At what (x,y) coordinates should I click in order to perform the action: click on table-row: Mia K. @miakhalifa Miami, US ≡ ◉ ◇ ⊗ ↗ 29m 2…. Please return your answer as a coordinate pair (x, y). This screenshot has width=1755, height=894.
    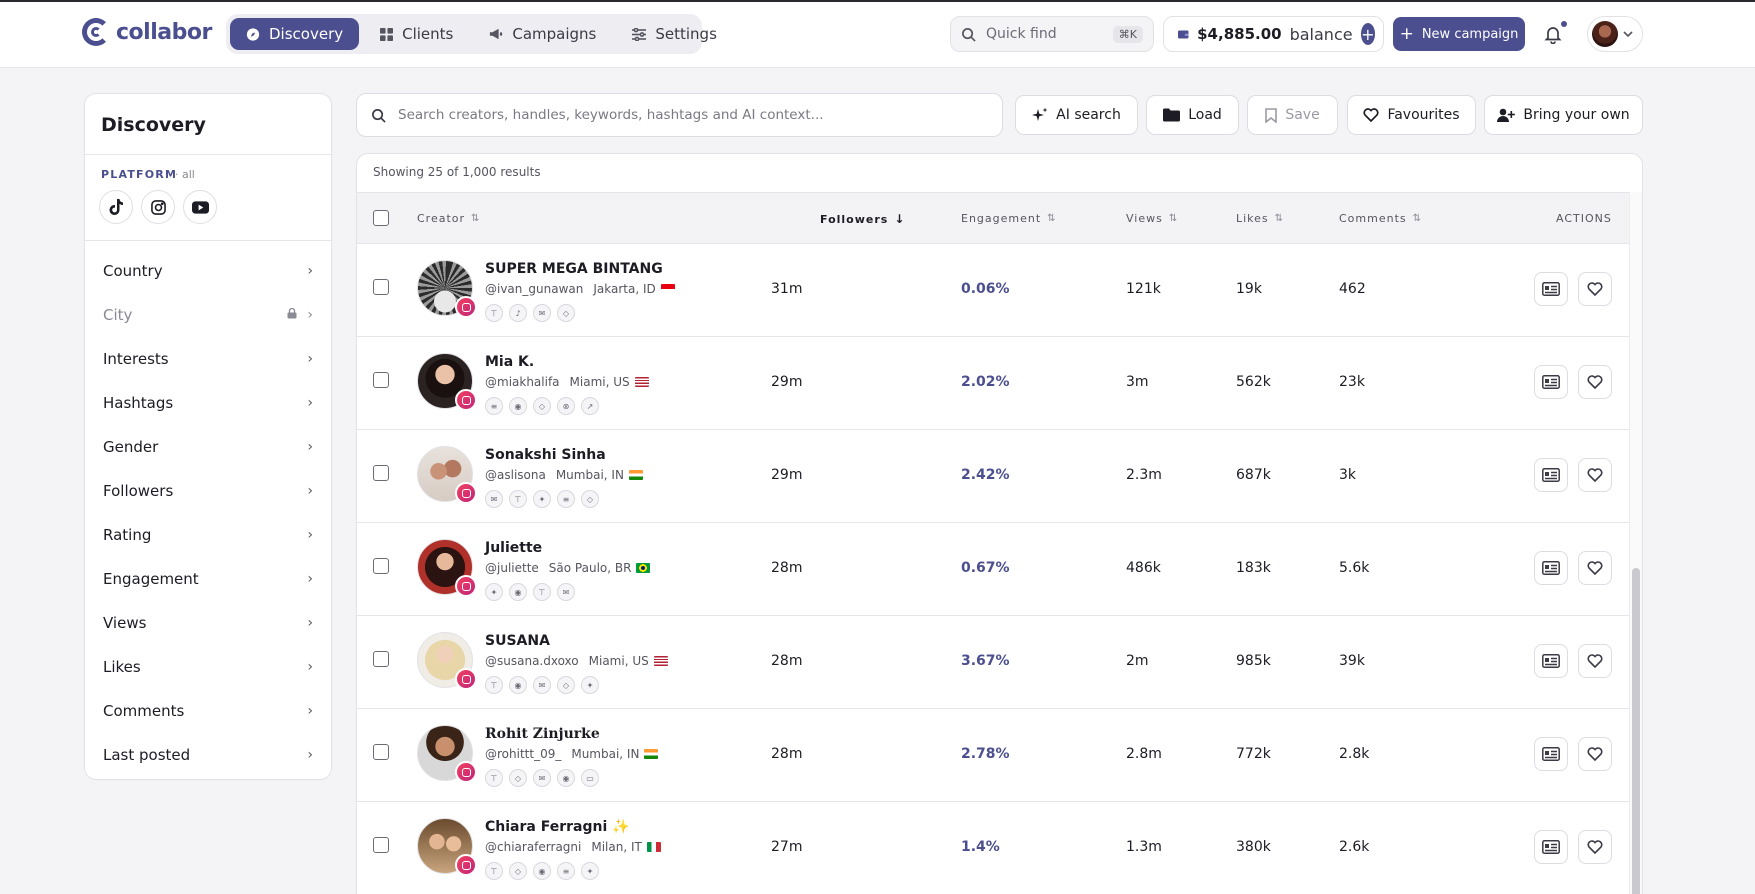
    Looking at the image, I should click on (993, 383).